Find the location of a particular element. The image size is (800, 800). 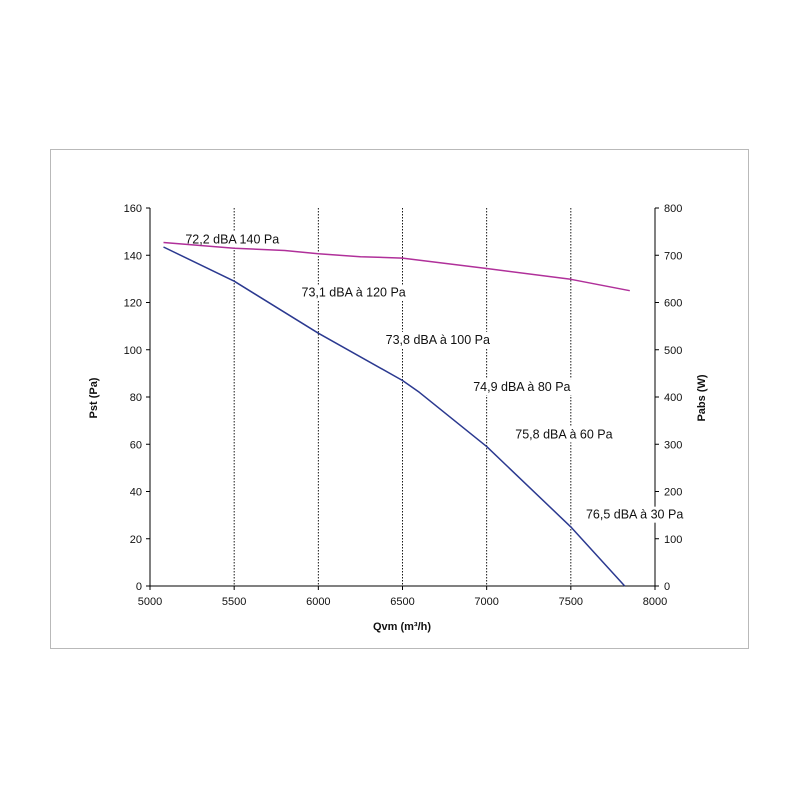

annotation-label: 73,1 dBA à 120 Pa is located at coordinates (354, 293).